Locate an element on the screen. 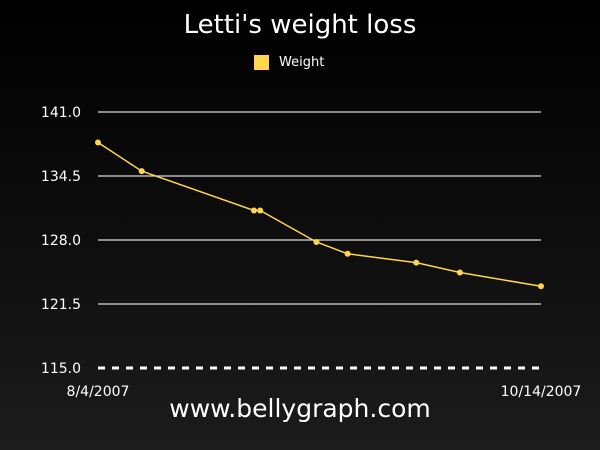 The height and width of the screenshot is (450, 600). x-tick-label: 10/14/2007 is located at coordinates (541, 392).